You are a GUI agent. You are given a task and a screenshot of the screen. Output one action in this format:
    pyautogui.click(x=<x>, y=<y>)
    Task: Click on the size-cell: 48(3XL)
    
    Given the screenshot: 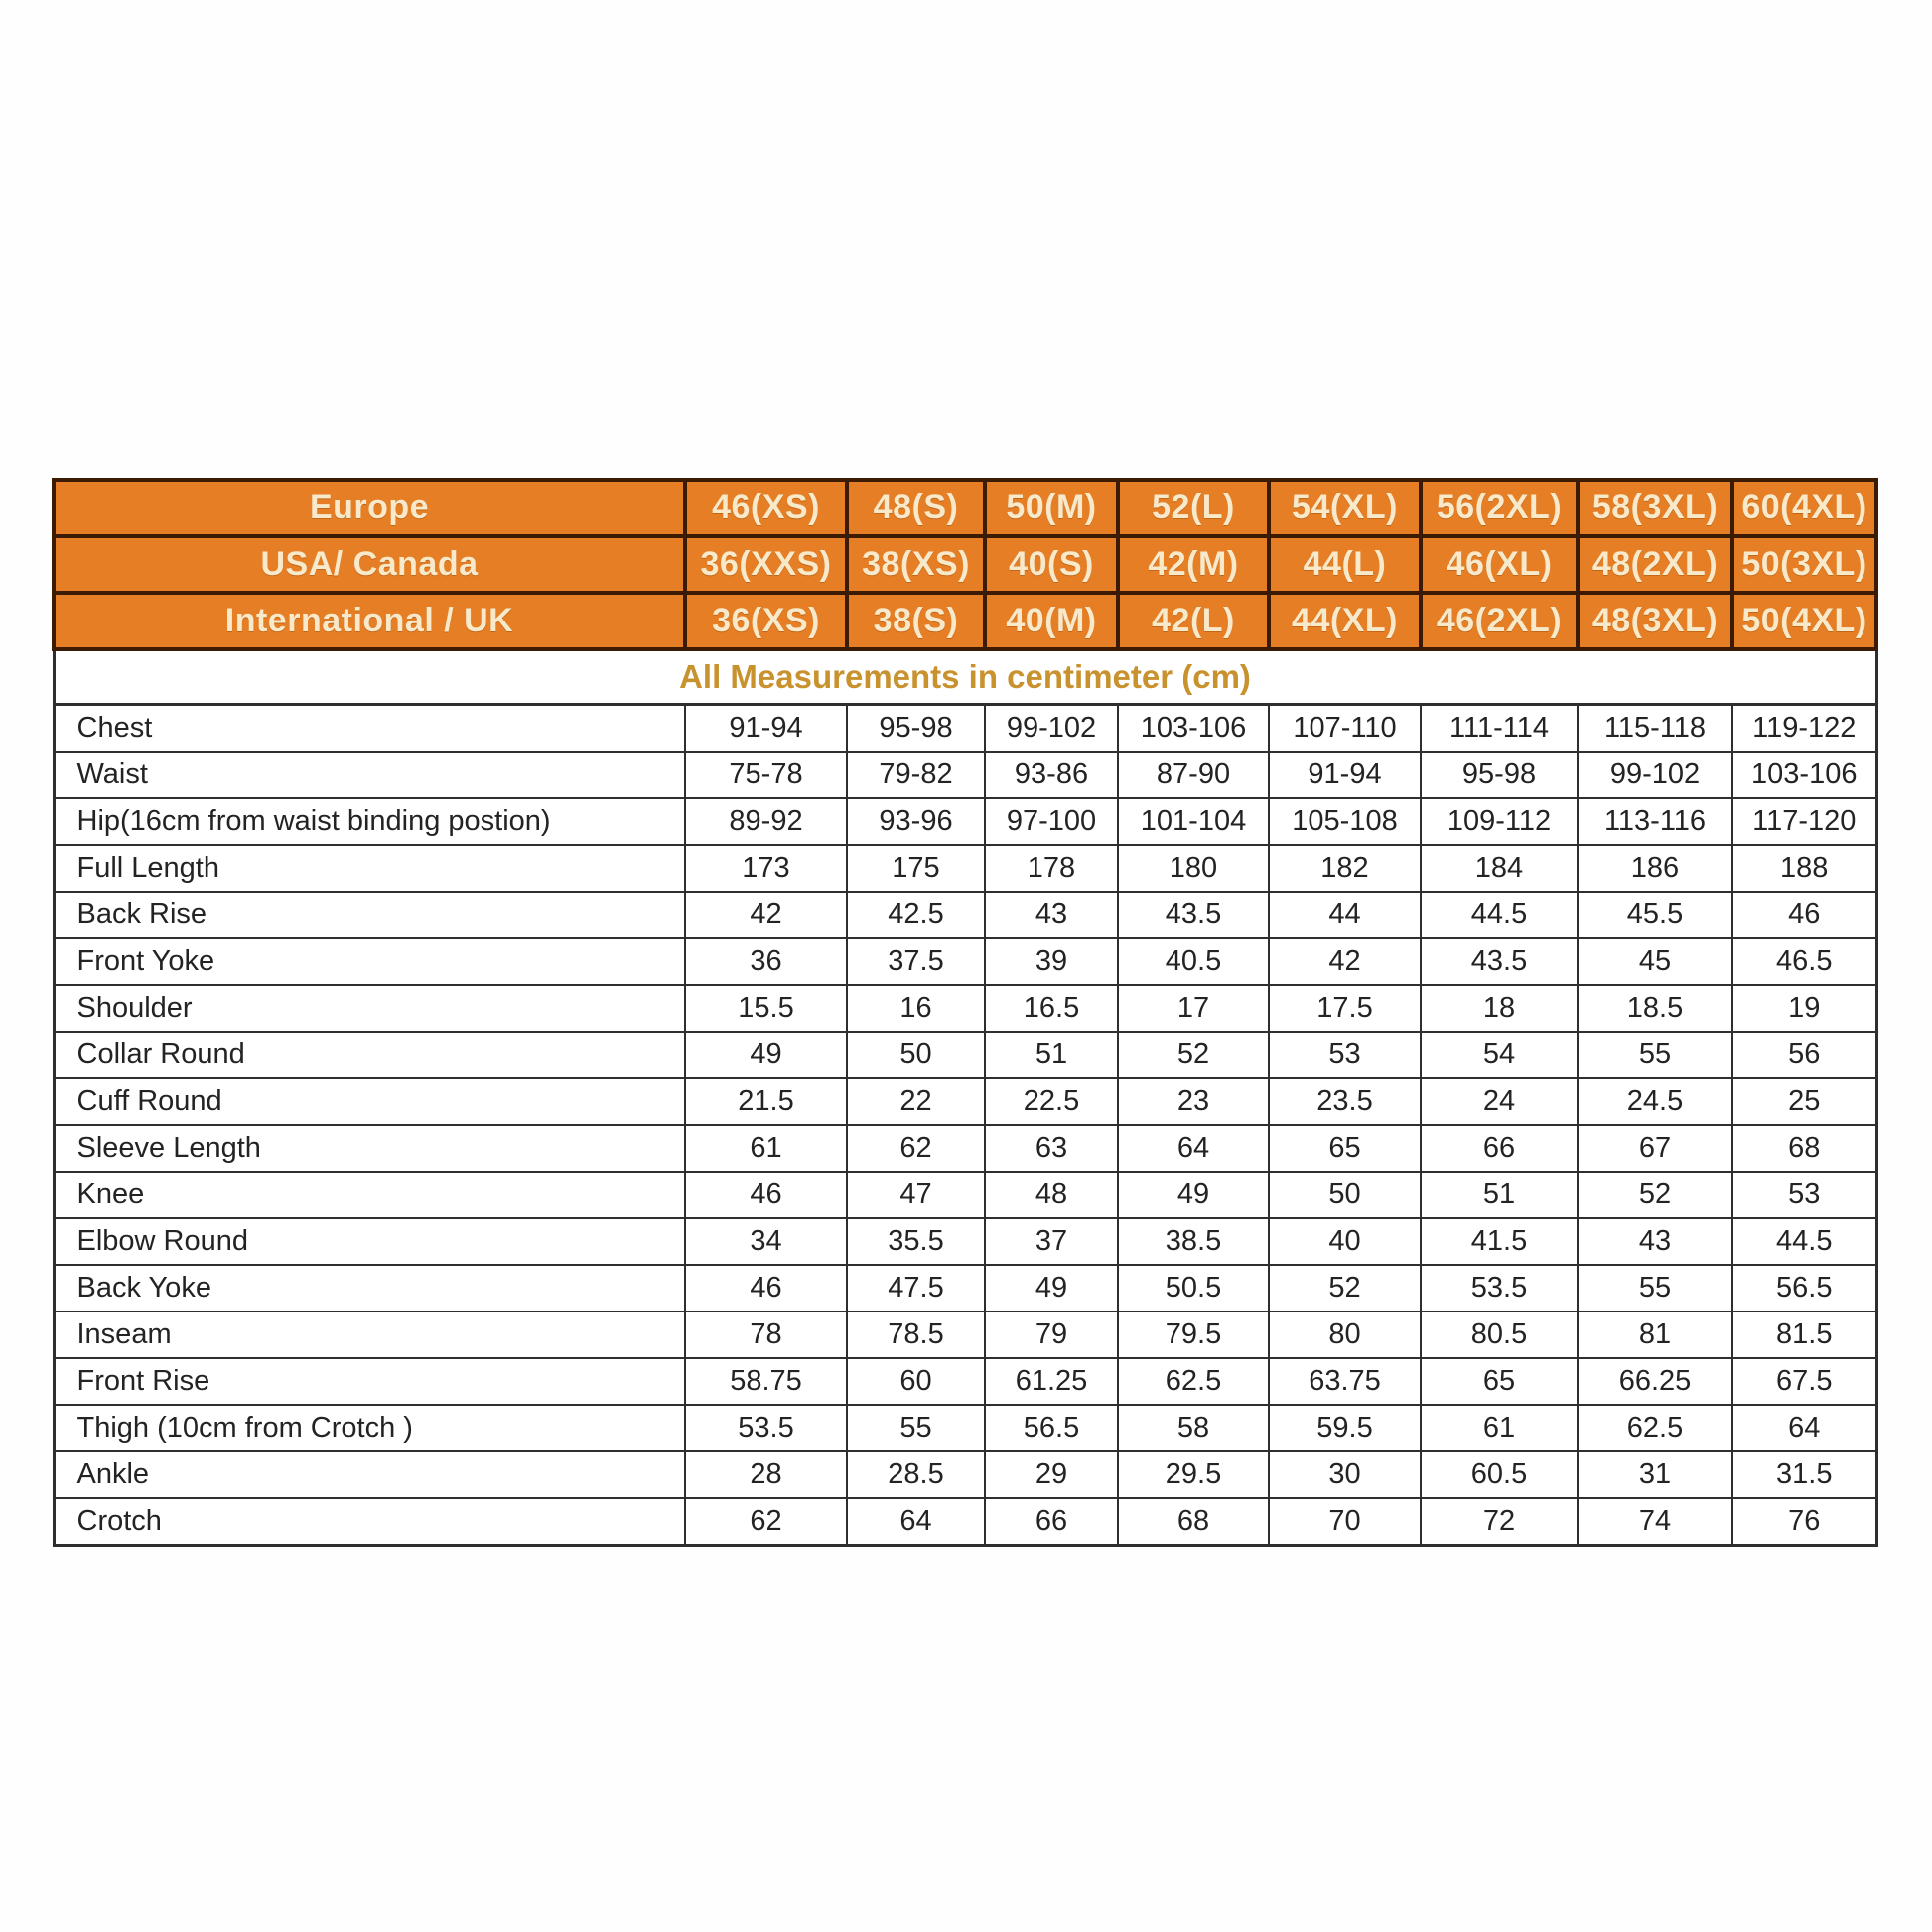 What is the action you would take?
    pyautogui.click(x=1655, y=621)
    